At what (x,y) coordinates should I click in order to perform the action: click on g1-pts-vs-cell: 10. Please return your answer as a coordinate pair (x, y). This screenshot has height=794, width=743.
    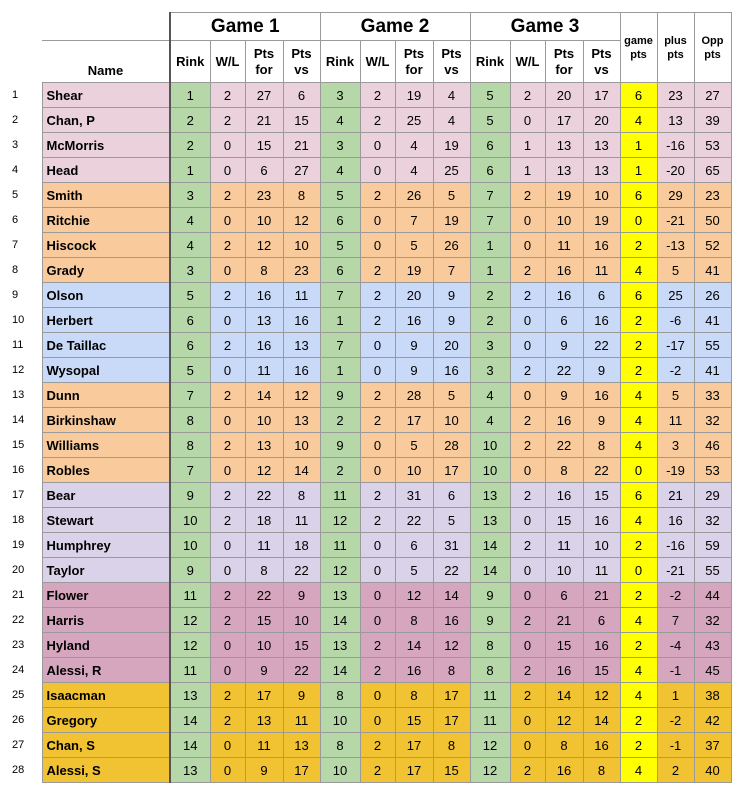
    Looking at the image, I should click on (301, 620).